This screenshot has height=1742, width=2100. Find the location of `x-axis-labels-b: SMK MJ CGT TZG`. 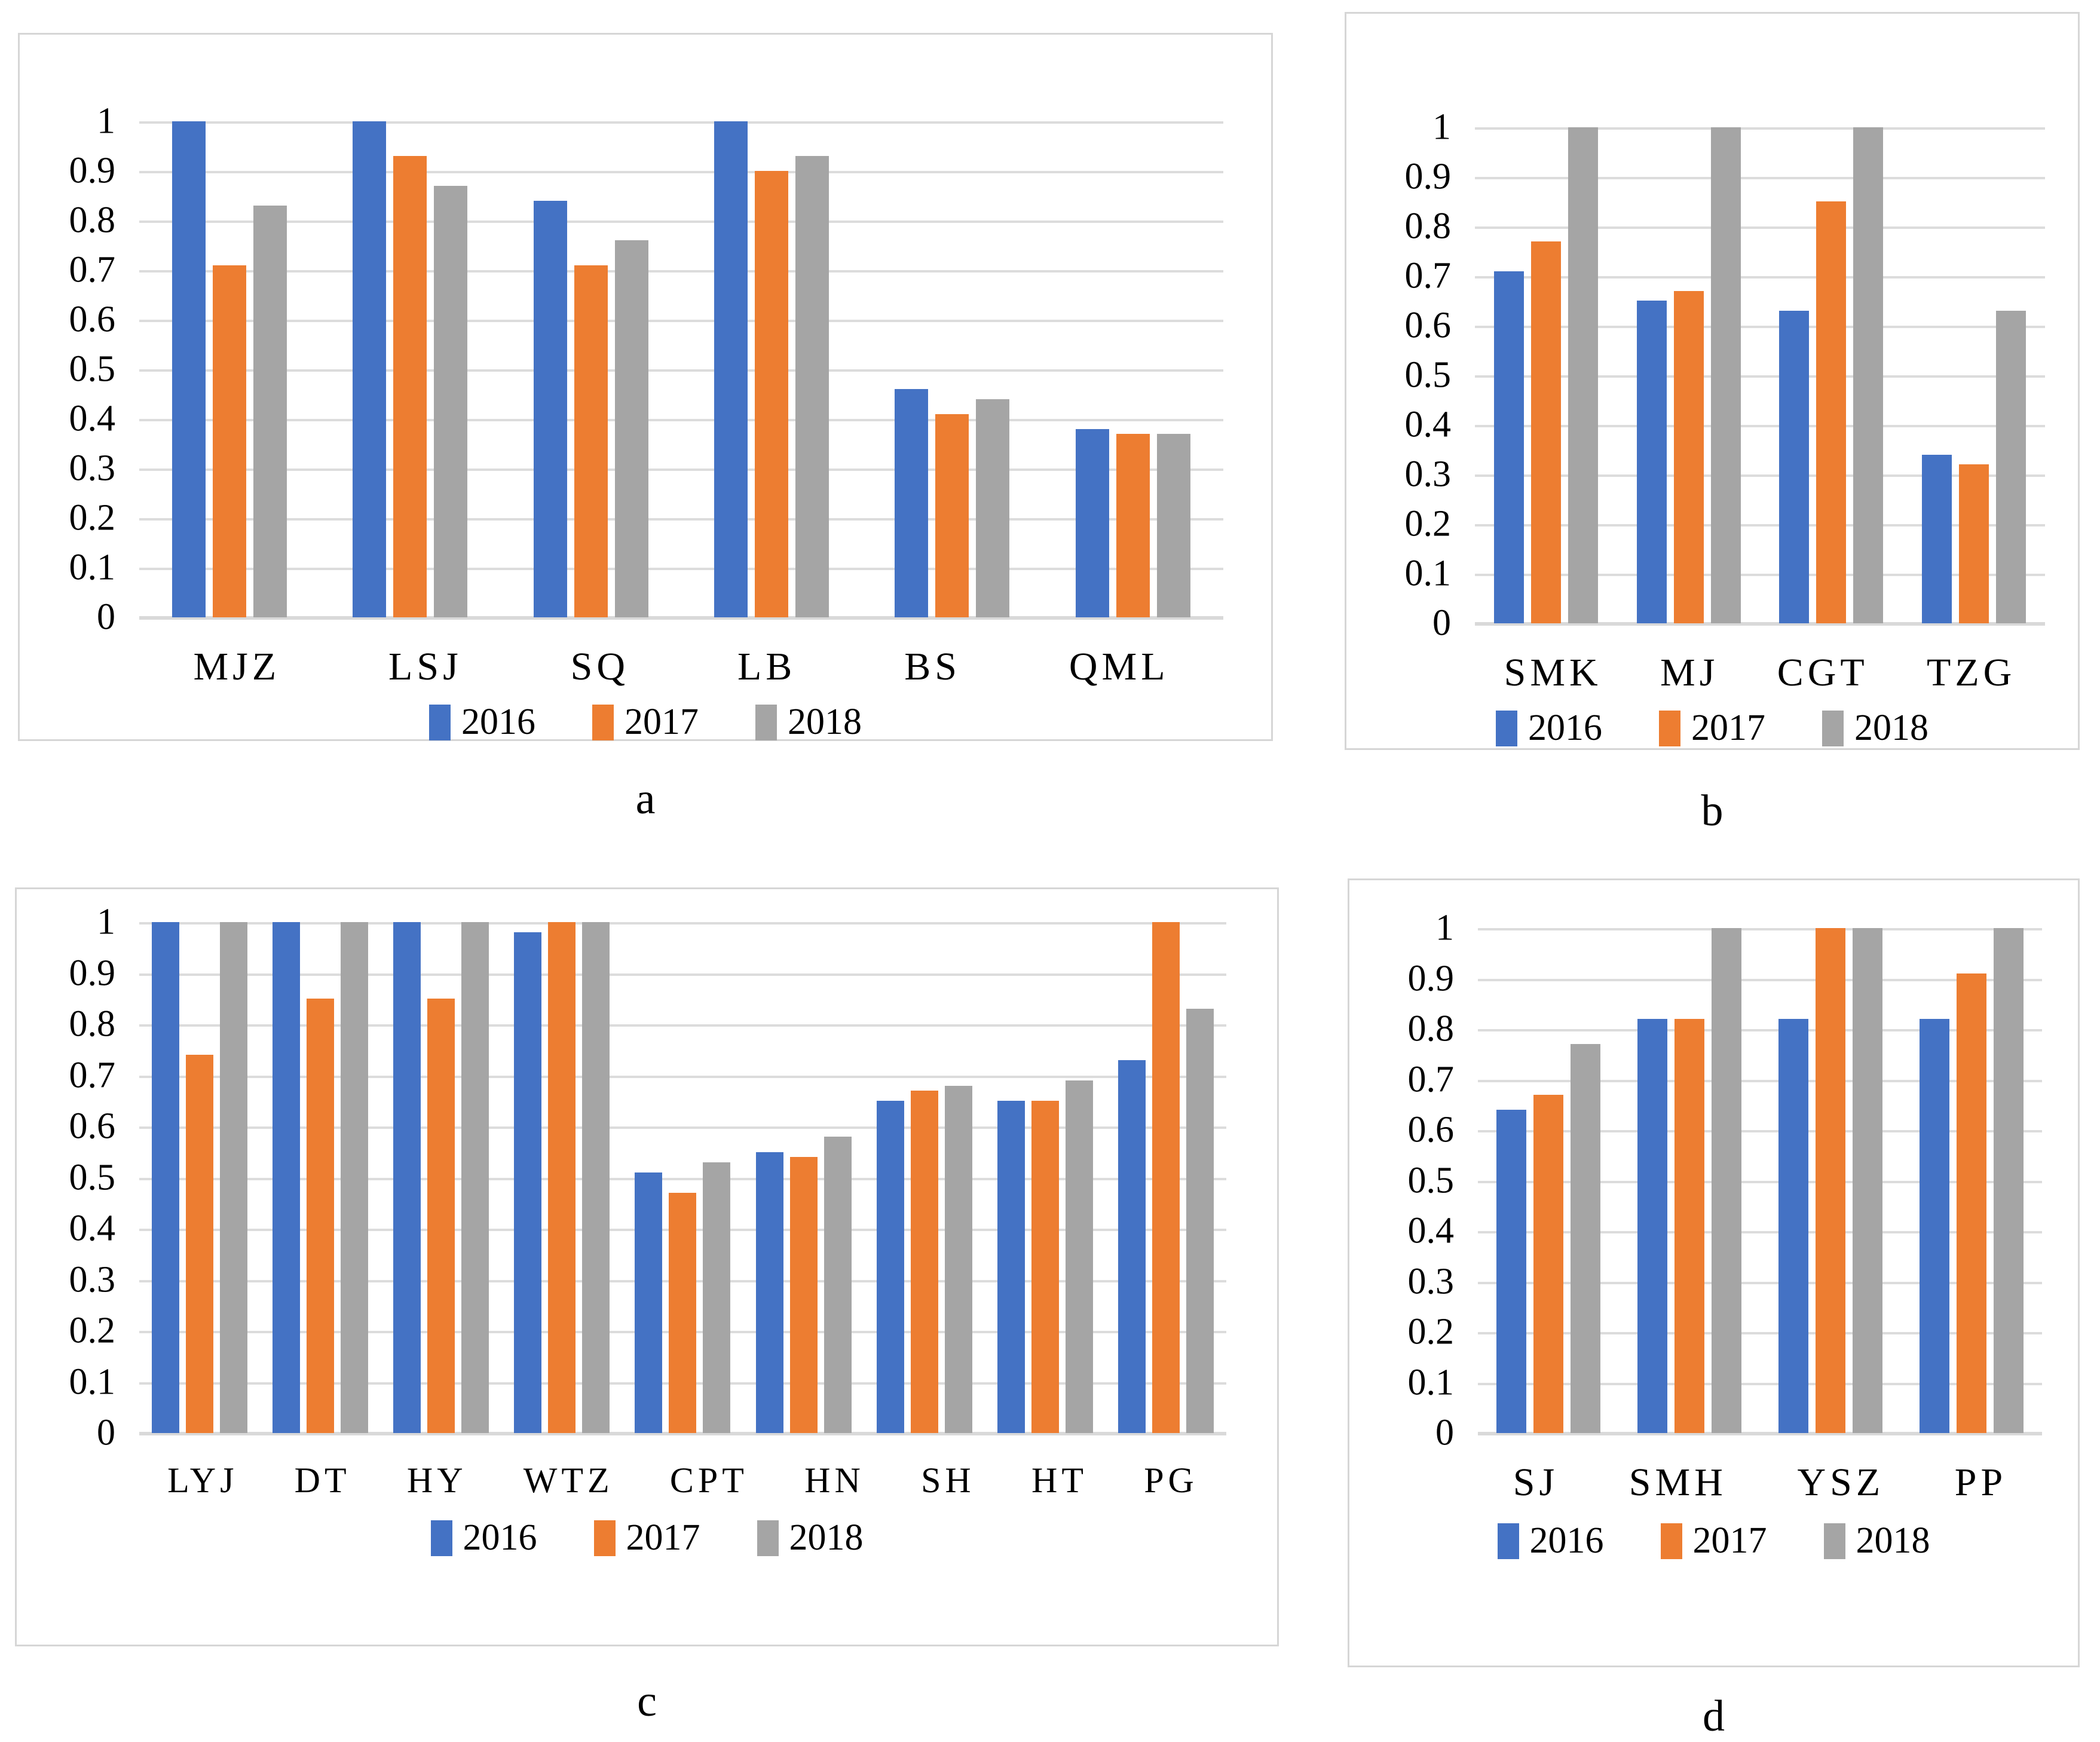

x-axis-labels-b: SMK MJ CGT TZG is located at coordinates (1760, 665).